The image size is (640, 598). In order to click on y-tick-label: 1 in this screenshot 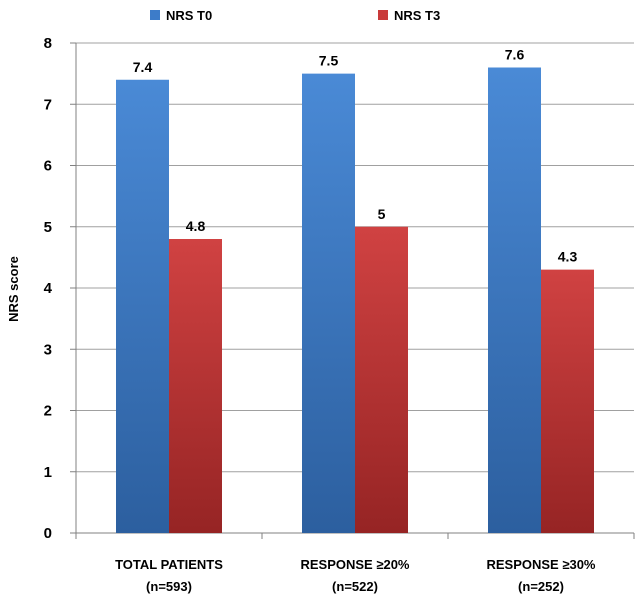, I will do `click(48, 472)`.